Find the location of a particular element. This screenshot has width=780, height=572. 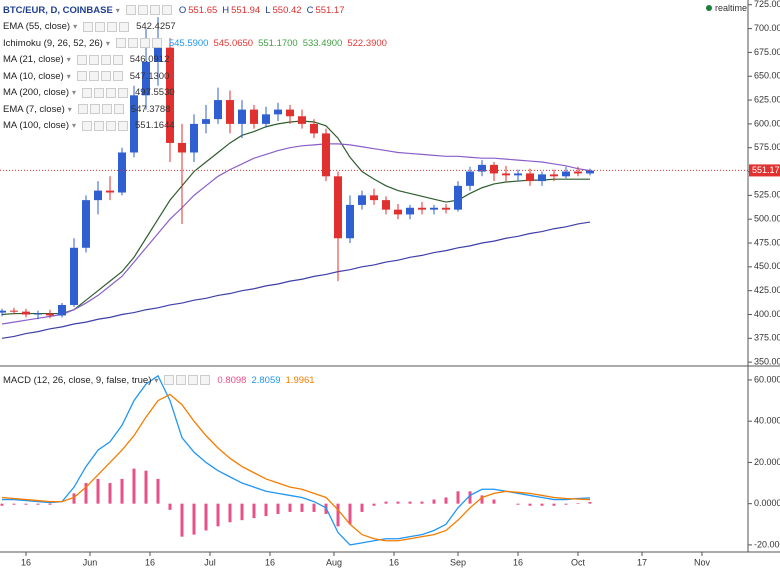

symbol: BTC/EUR, D, COINBASE is located at coordinates (58, 10).